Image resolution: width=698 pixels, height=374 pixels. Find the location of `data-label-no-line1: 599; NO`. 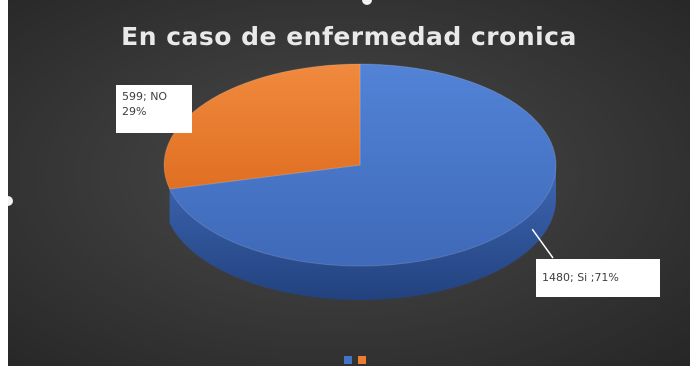

data-label-no-line1: 599; NO is located at coordinates (145, 96).